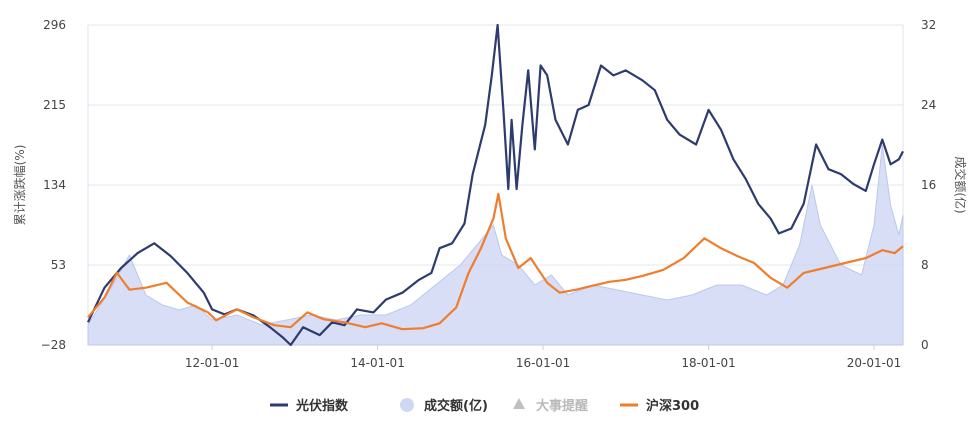 This screenshot has height=424, width=978. Describe the element at coordinates (960, 184) in the screenshot. I see `y2-axis-title: 成交额(亿)` at that location.